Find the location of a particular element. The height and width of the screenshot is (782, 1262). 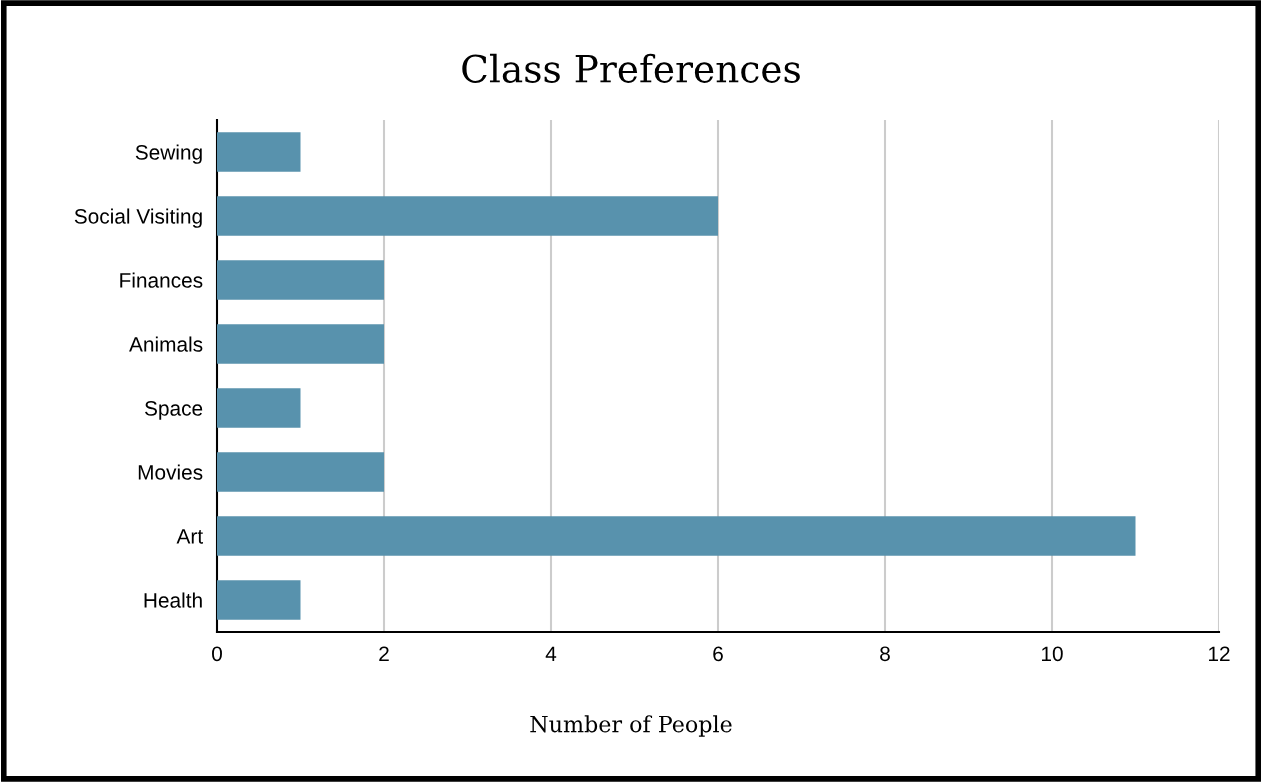

y-tick-label: Health is located at coordinates (173, 600).